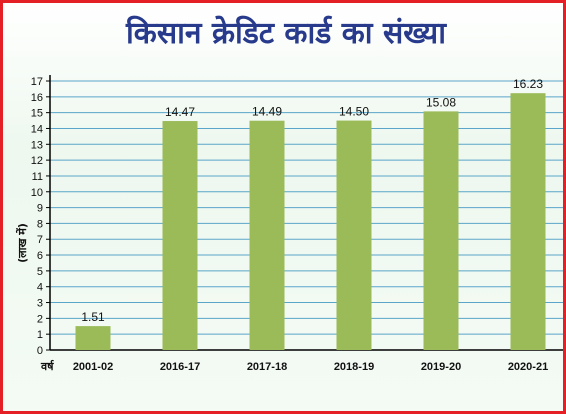  I want to click on category-label-2016-17: 2016-17, so click(180, 367).